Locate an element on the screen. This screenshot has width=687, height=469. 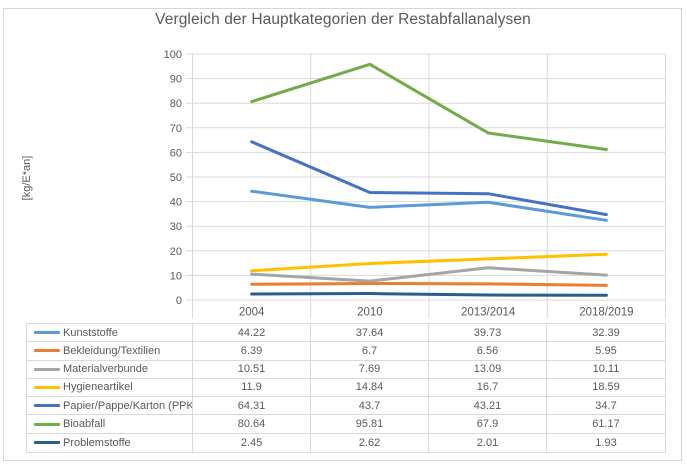
series-name: Problemstoffe is located at coordinates (97, 442).